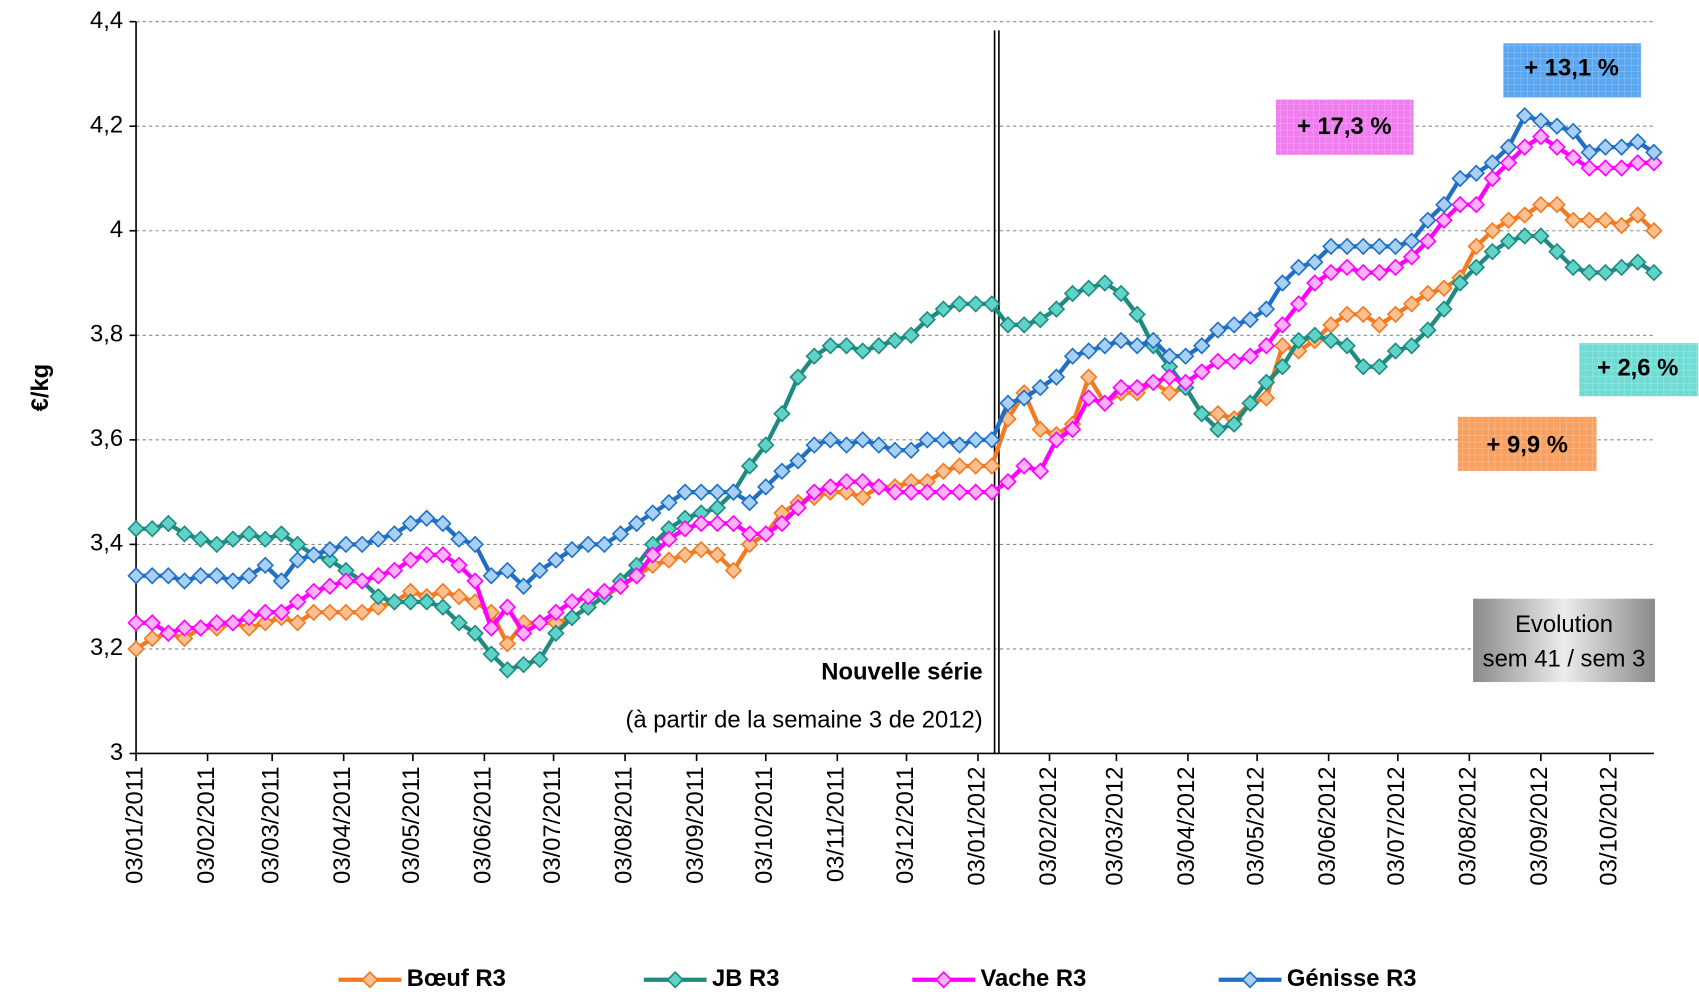  Describe the element at coordinates (483, 824) in the screenshot. I see `x-tick-label: 03/06/2011` at that location.